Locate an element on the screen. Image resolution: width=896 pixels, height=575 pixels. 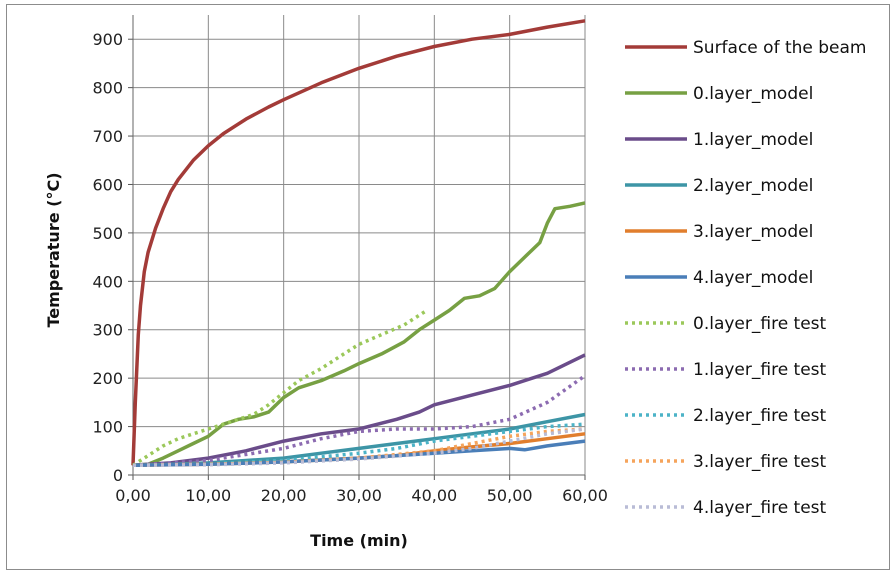
x-tick-label: 10,00 is located at coordinates (208, 495).